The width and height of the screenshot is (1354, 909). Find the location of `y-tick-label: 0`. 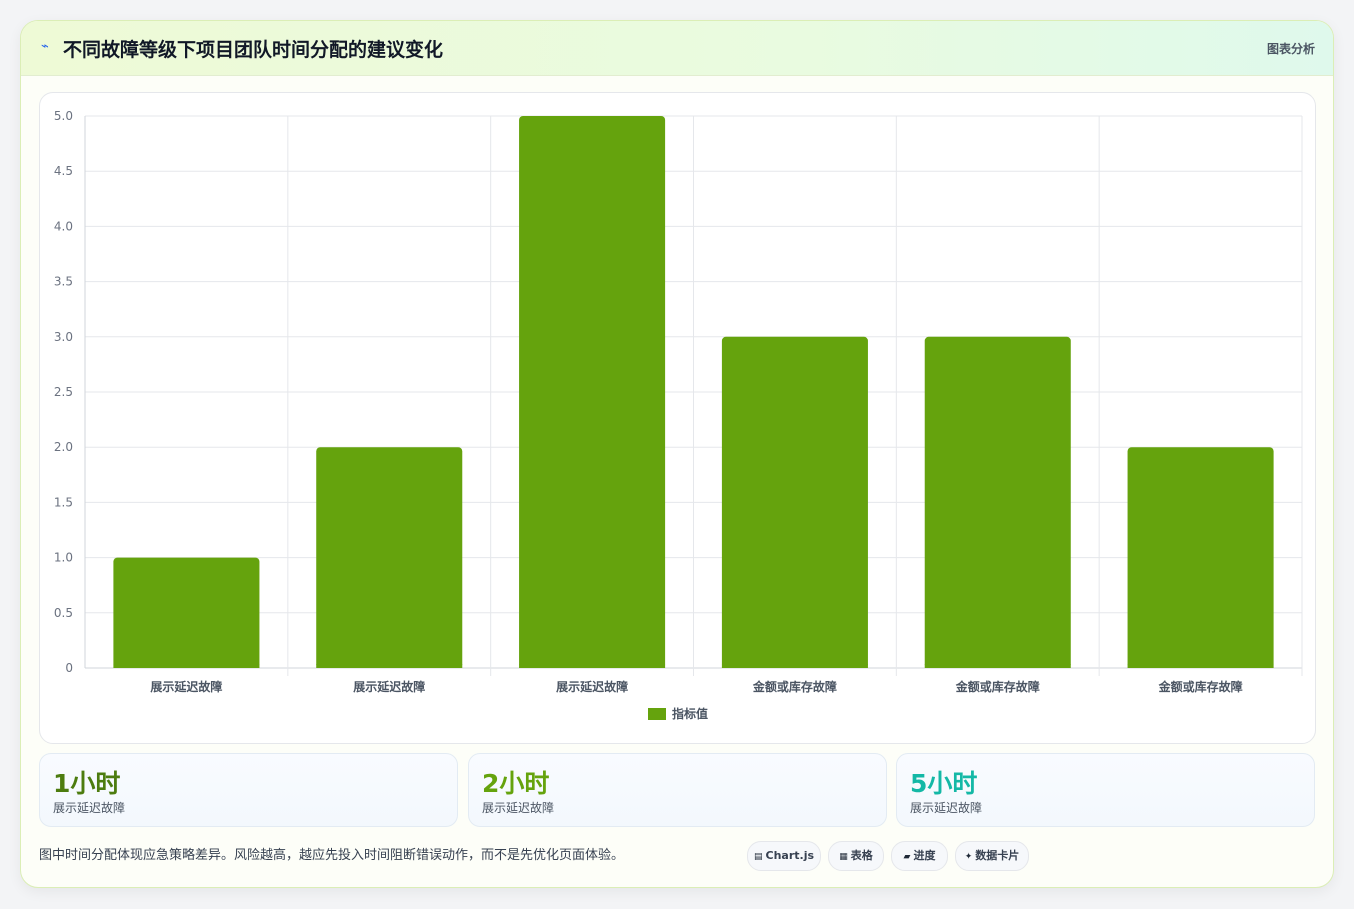

y-tick-label: 0 is located at coordinates (69, 668).